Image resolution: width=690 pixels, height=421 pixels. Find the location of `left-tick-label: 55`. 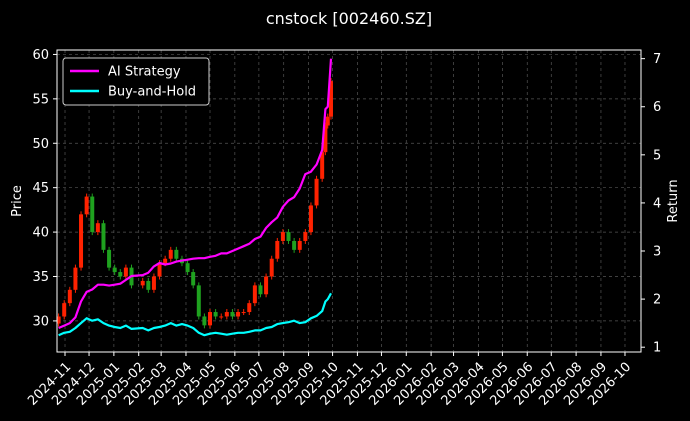

left-tick-label: 55 is located at coordinates (40, 99).